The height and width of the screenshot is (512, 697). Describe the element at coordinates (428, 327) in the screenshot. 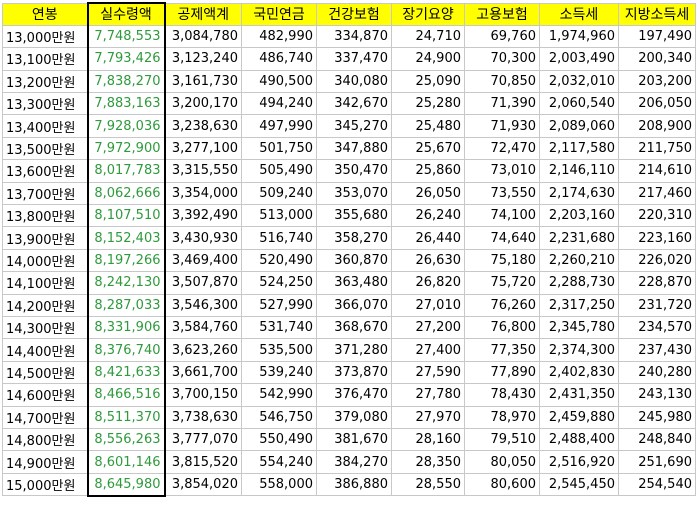

I see `cell-long-term-care: 27,200` at that location.